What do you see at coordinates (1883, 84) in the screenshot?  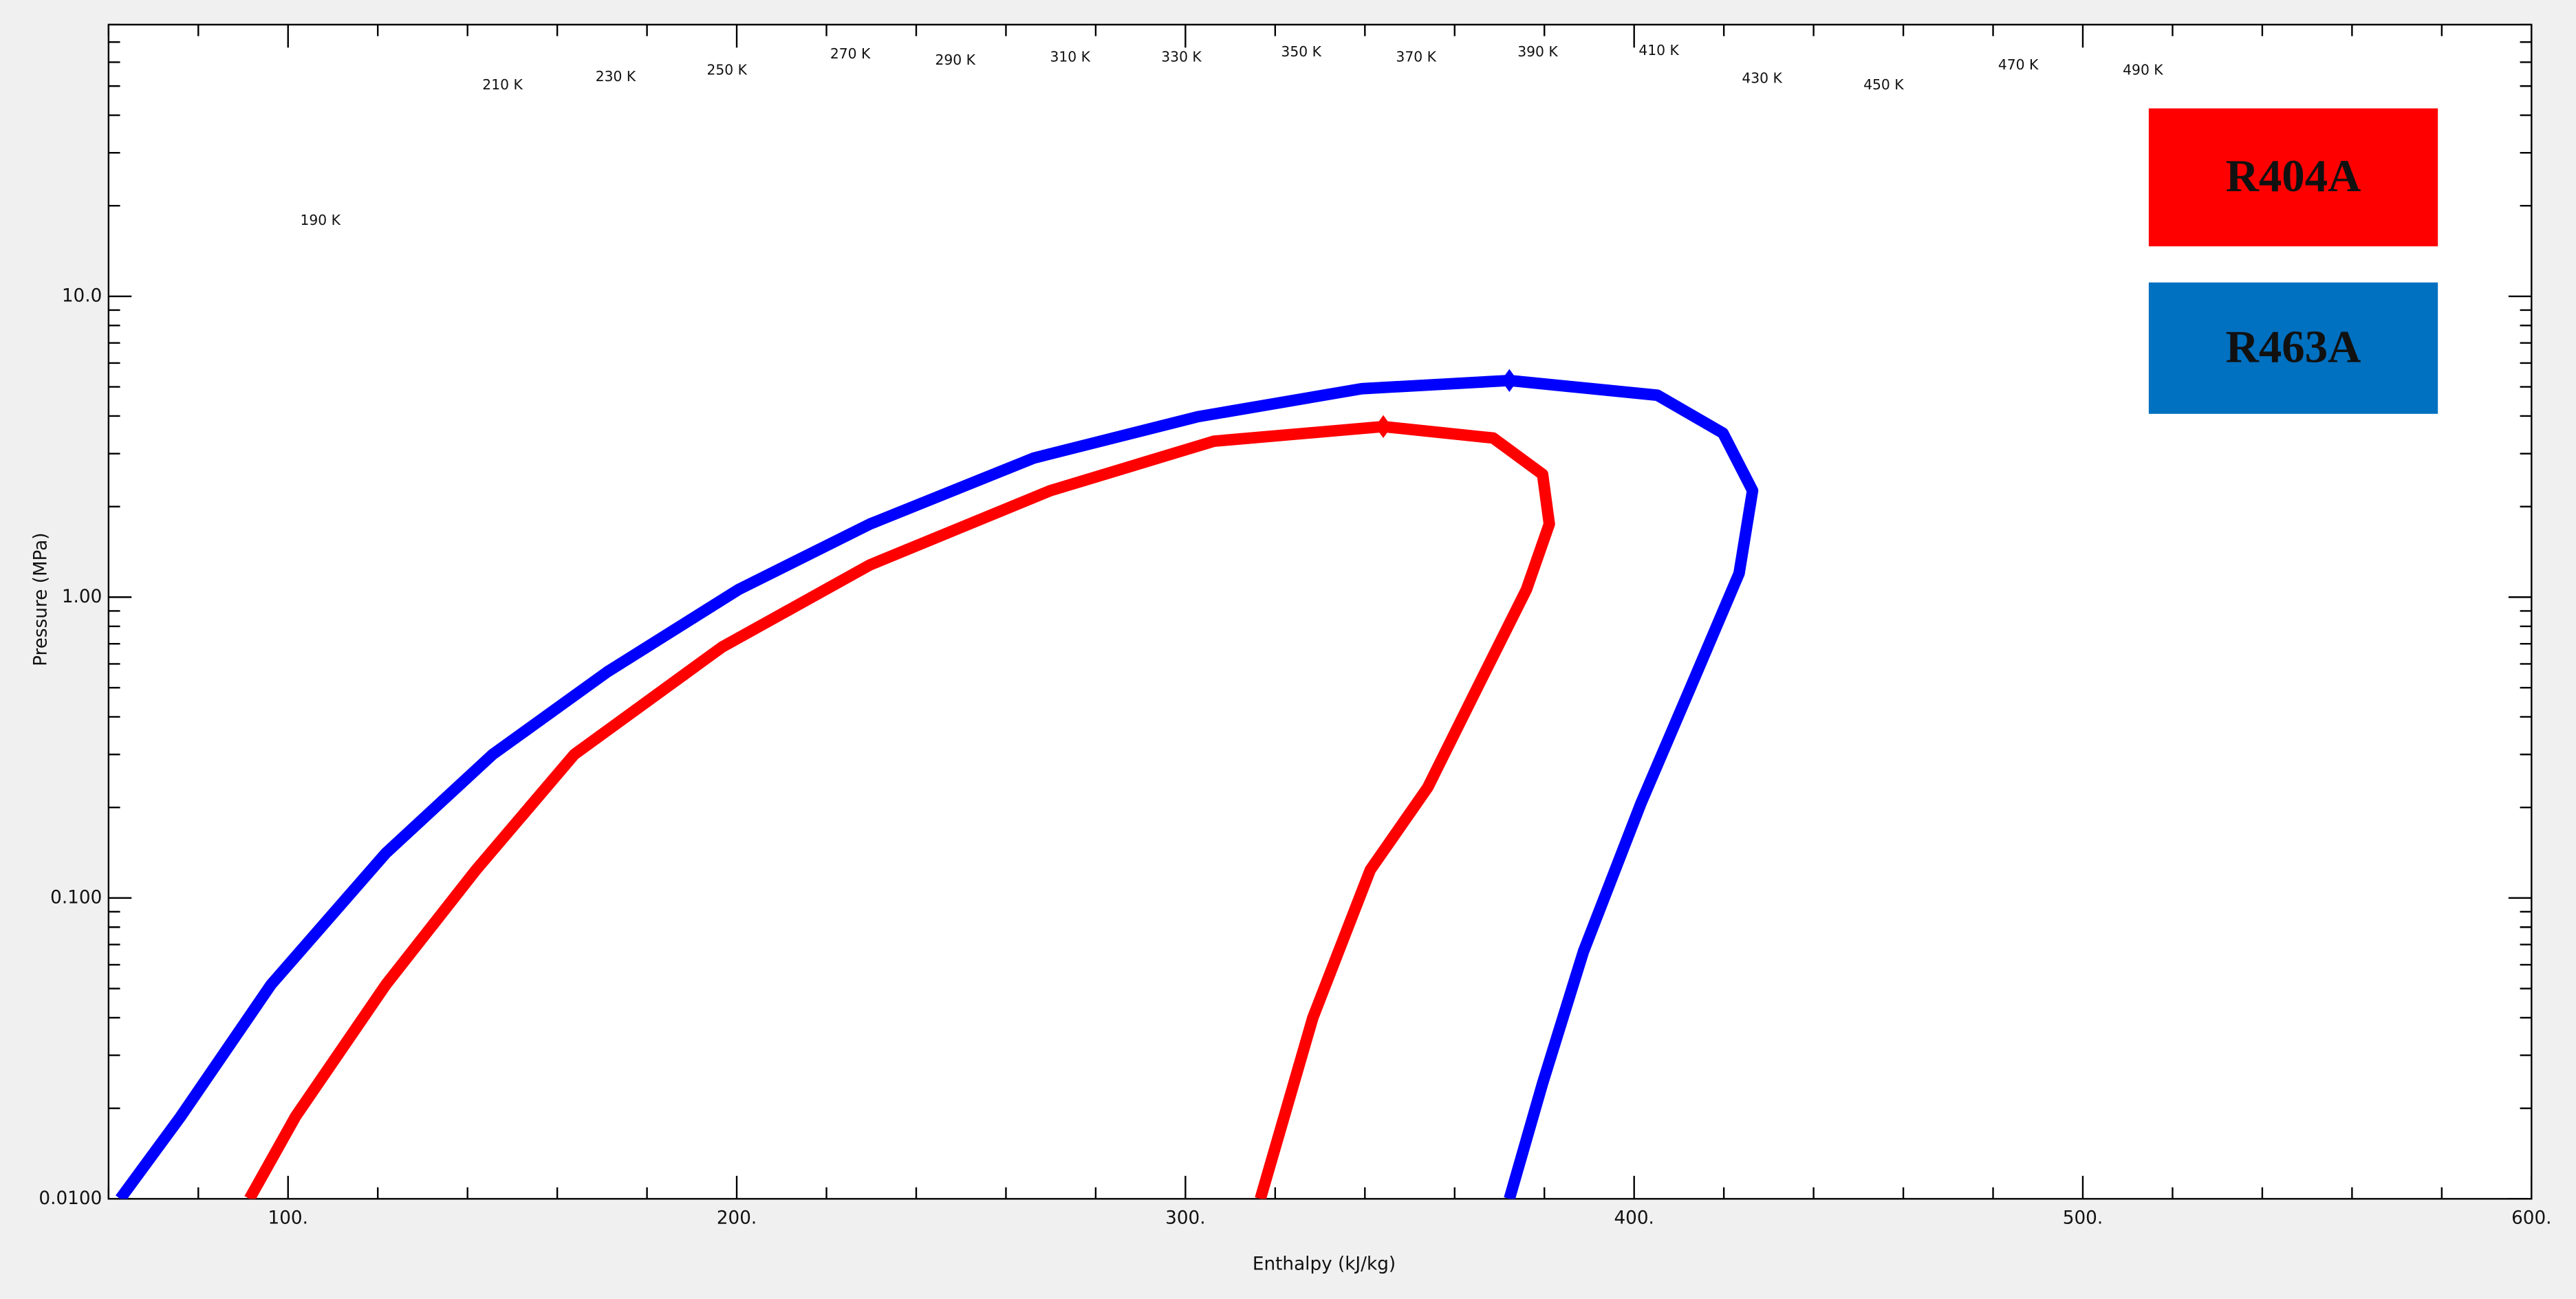 I see `isotherm-label: 450 K` at bounding box center [1883, 84].